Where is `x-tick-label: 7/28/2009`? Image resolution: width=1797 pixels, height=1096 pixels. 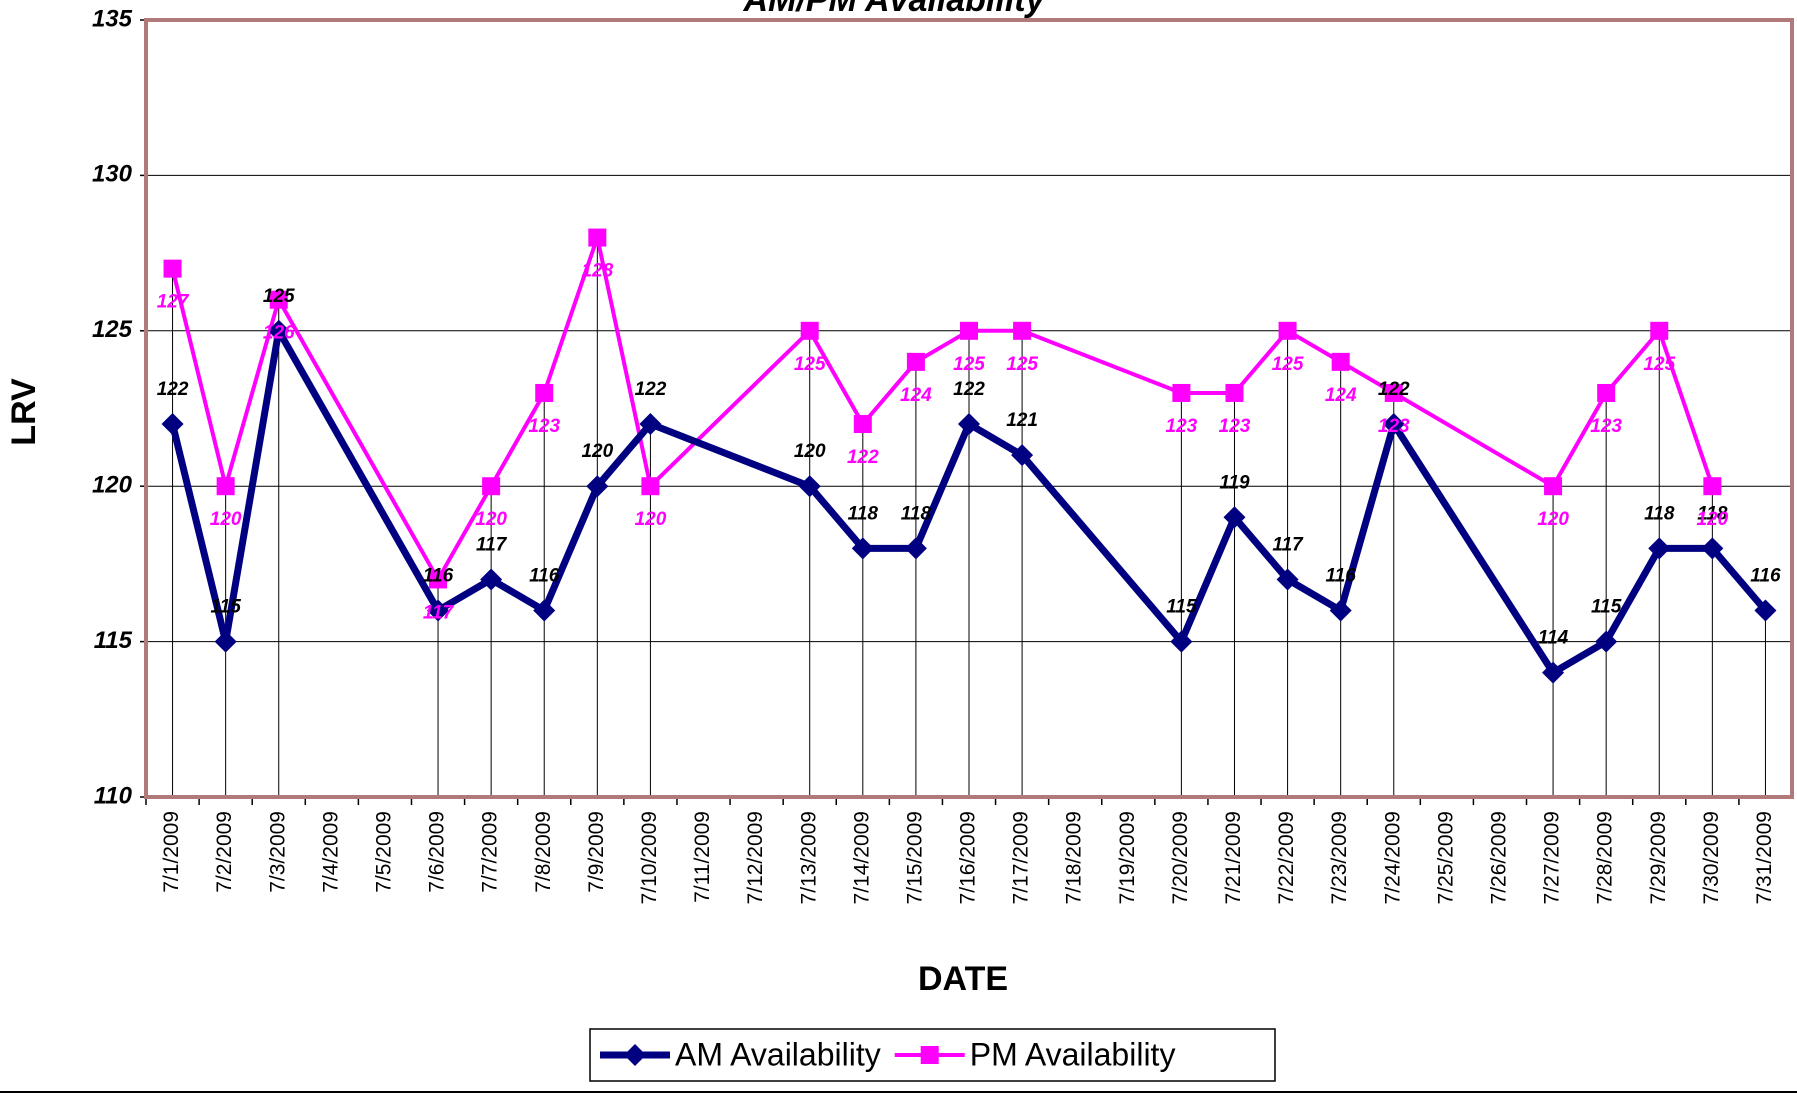
x-tick-label: 7/28/2009 is located at coordinates (1605, 857).